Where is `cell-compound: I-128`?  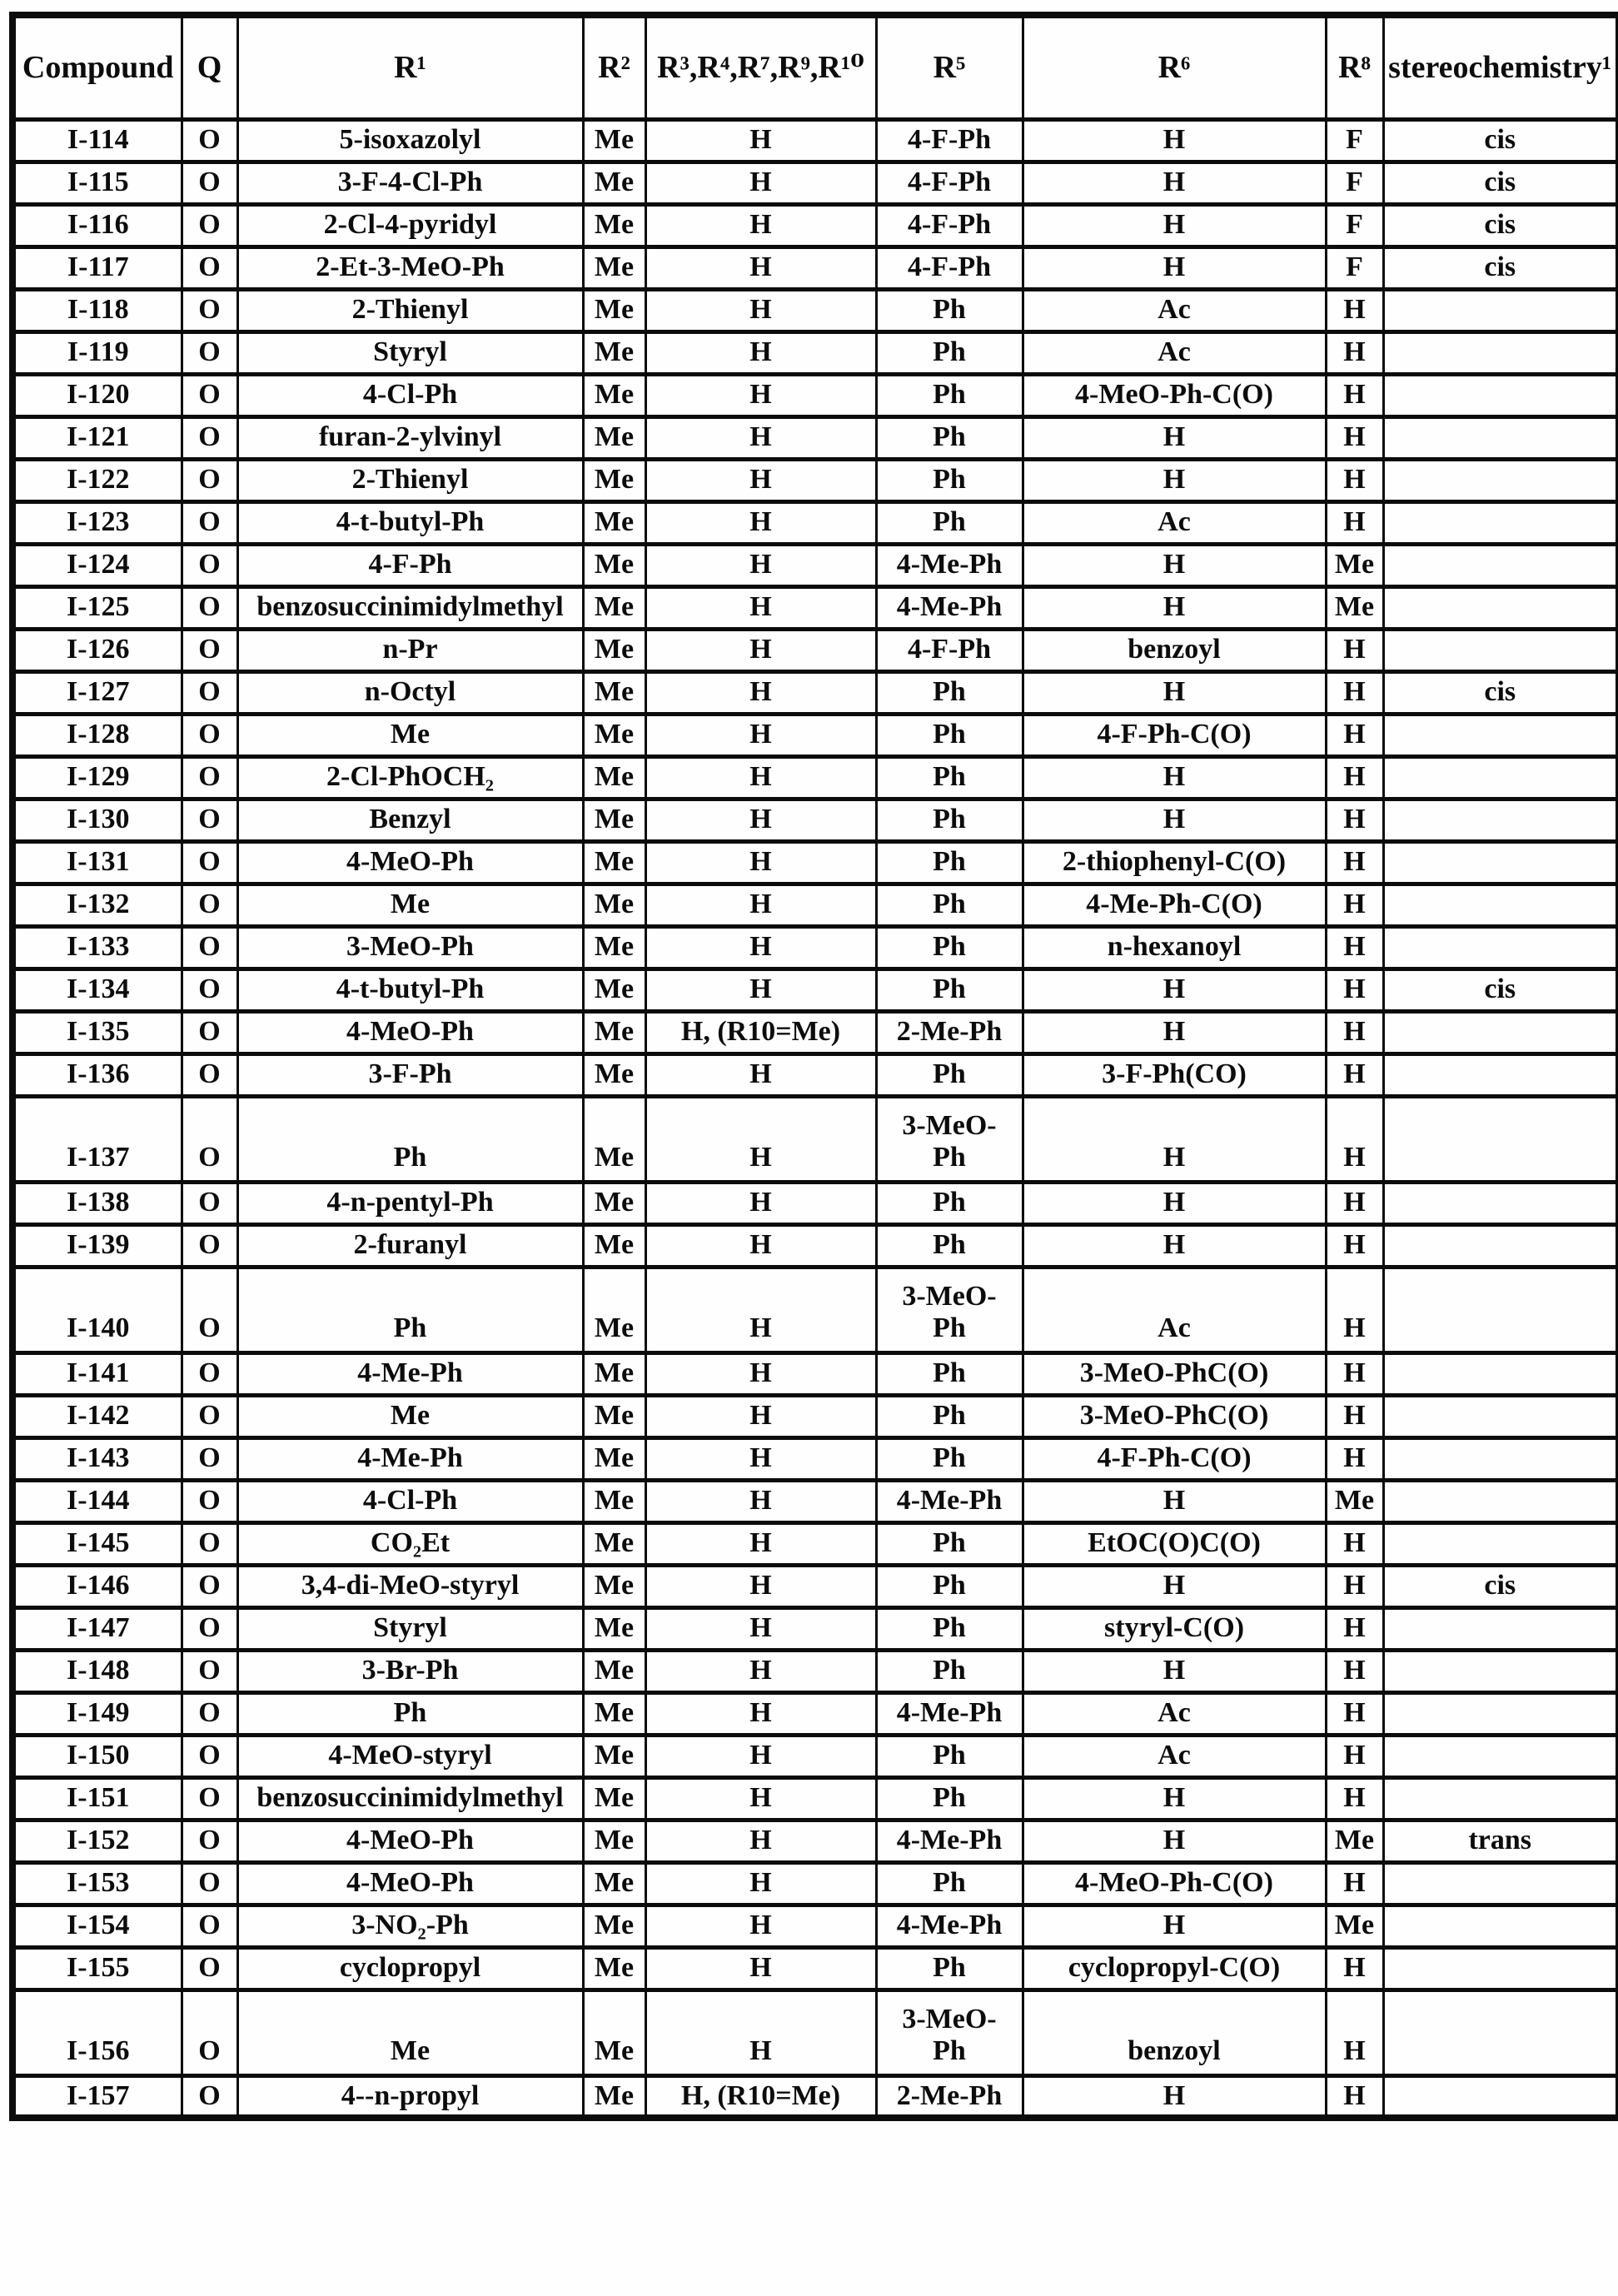 cell-compound: I-128 is located at coordinates (97, 735).